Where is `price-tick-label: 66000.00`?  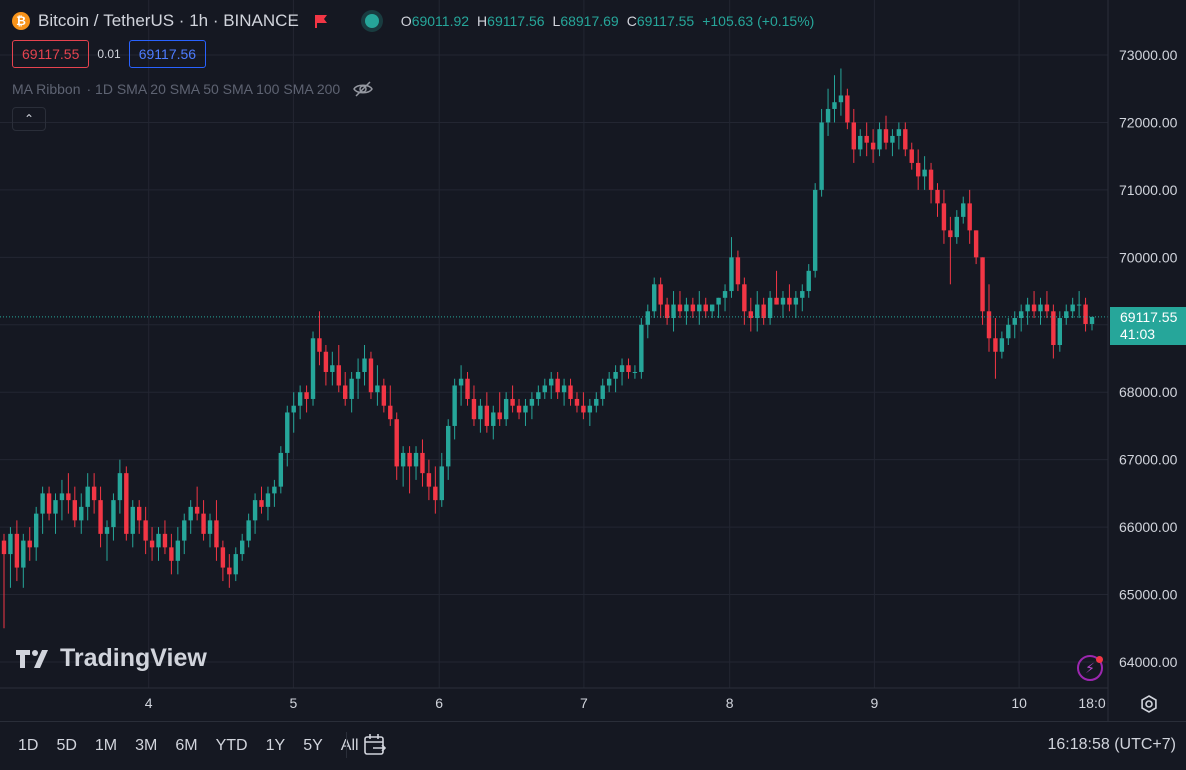
price-tick-label: 66000.00 is located at coordinates (1148, 527).